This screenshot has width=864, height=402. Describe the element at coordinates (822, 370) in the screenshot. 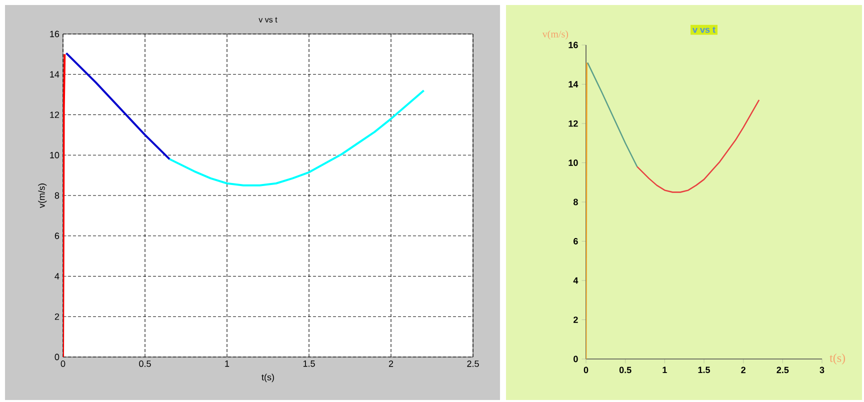

I see `x-tick-label: 3` at that location.